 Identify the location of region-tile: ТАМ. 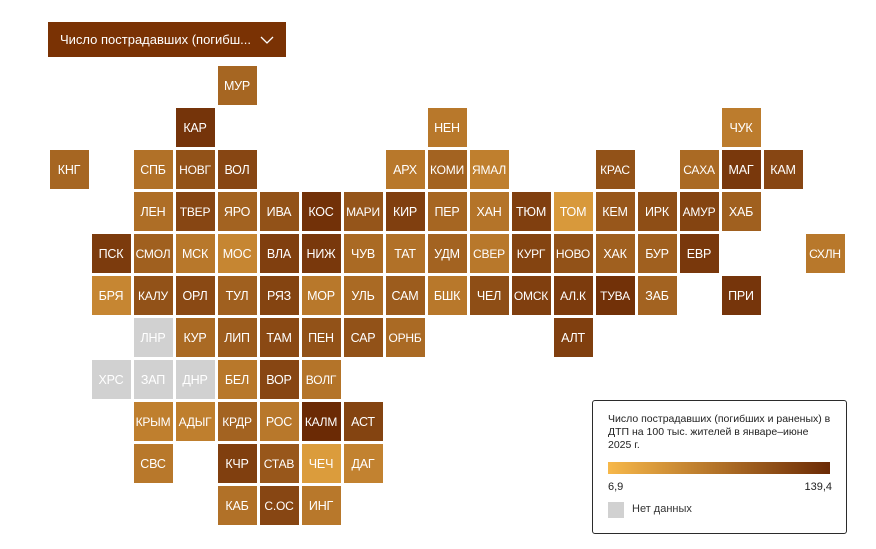
(279, 337).